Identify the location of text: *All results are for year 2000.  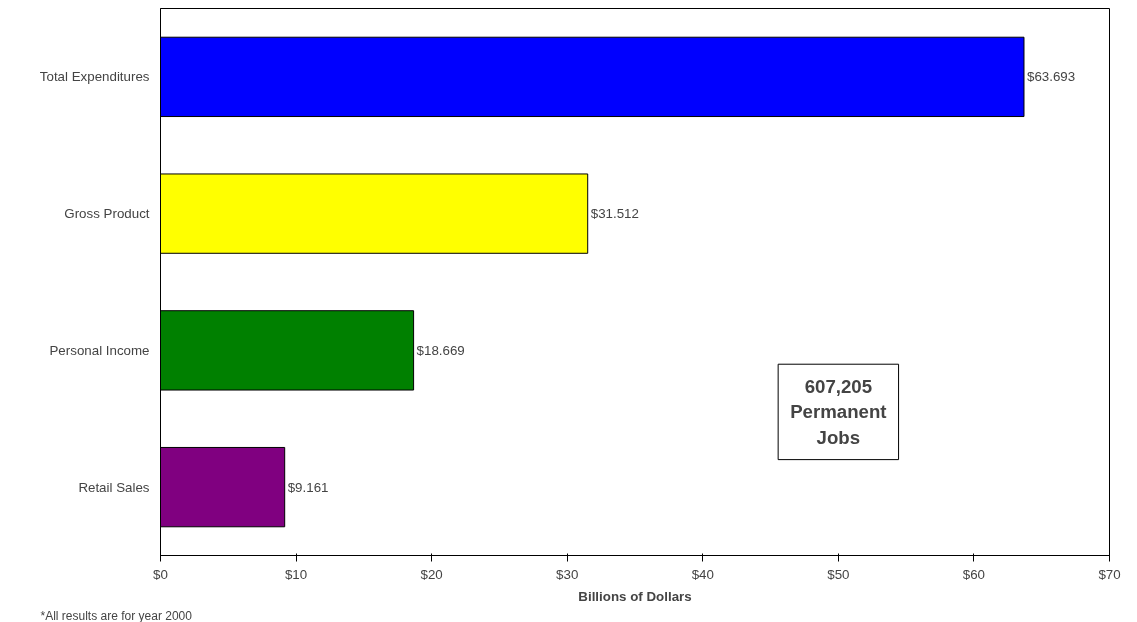
(116, 615).